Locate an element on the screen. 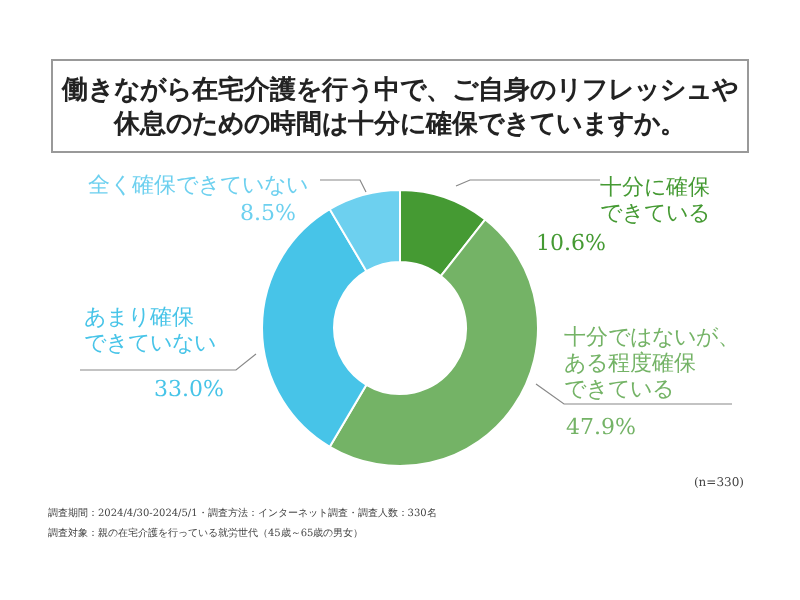 The image size is (800, 600). slice-label: 全く確保できていない is located at coordinates (198, 185).